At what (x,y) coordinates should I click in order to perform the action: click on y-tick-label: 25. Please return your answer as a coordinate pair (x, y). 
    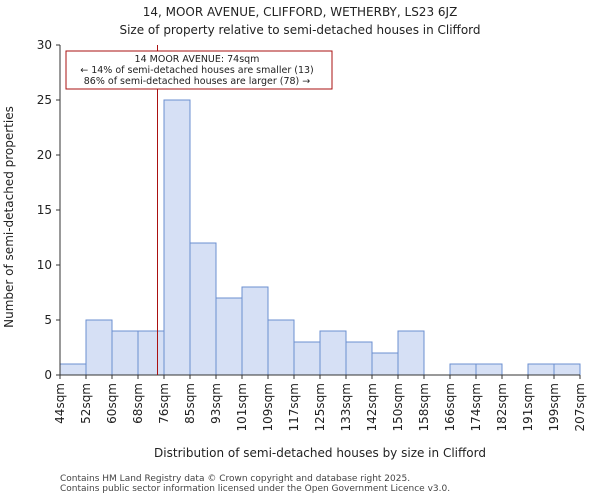
    Looking at the image, I should click on (44, 100).